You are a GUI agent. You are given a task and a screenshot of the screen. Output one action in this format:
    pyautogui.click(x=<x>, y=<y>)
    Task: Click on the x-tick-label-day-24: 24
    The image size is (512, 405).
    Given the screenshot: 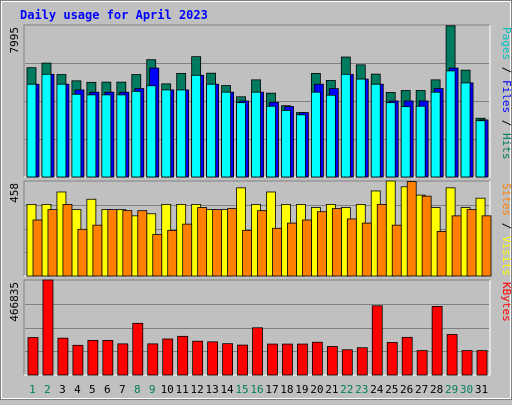 What is the action you would take?
    pyautogui.click(x=377, y=389)
    